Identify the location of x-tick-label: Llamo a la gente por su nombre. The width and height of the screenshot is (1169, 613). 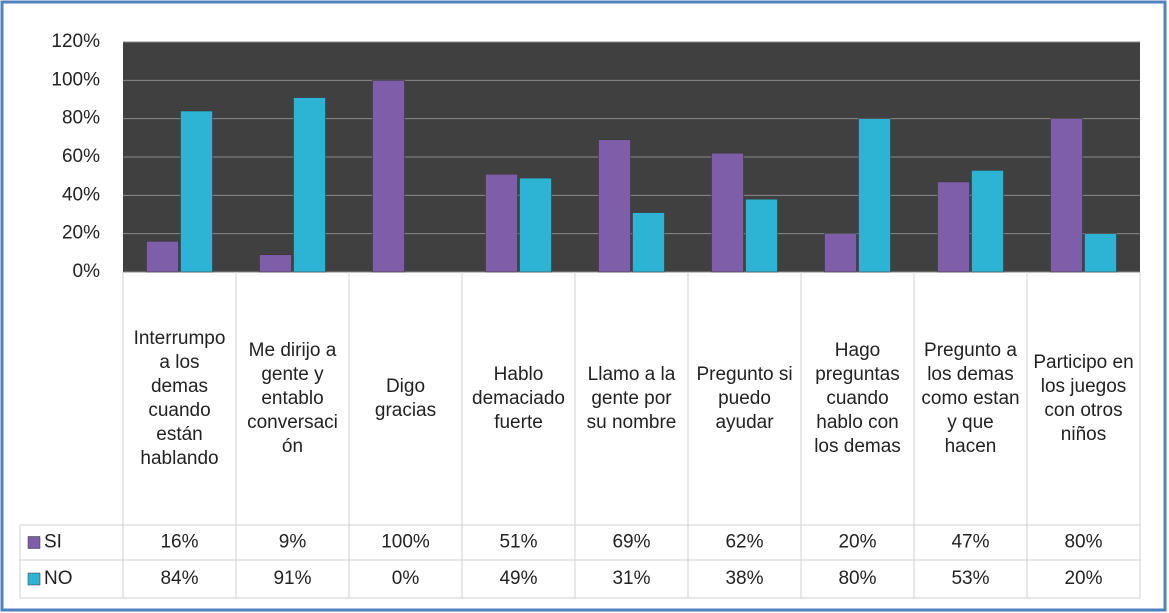
(631, 398).